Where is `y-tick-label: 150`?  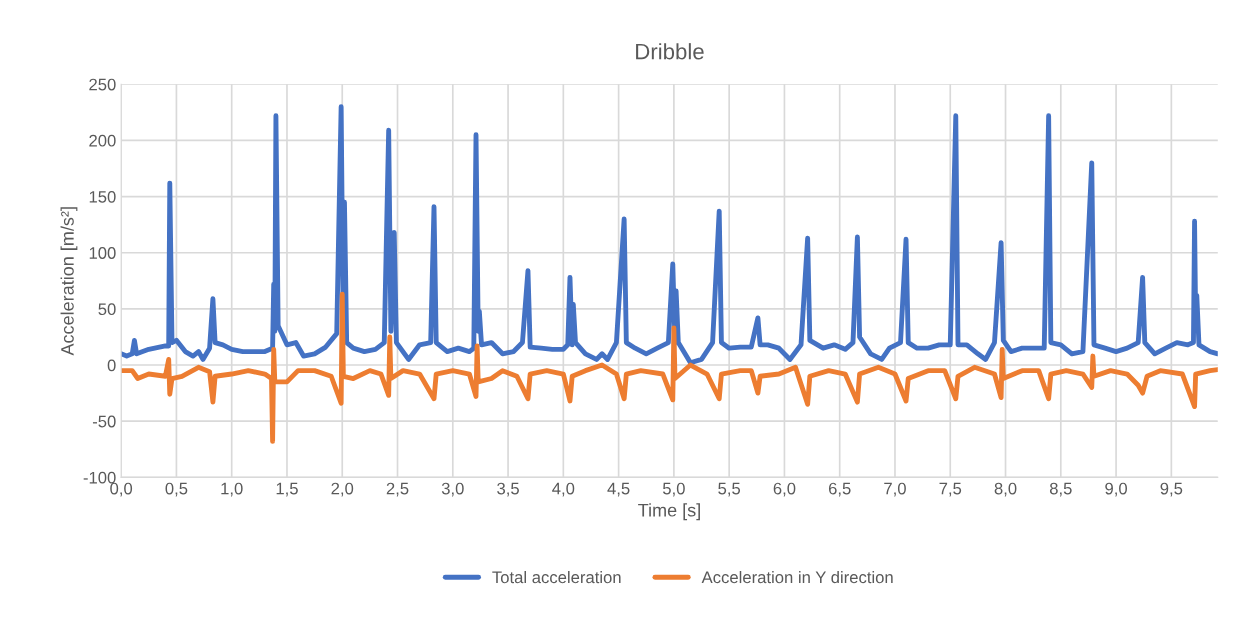
y-tick-label: 150 is located at coordinates (102, 196).